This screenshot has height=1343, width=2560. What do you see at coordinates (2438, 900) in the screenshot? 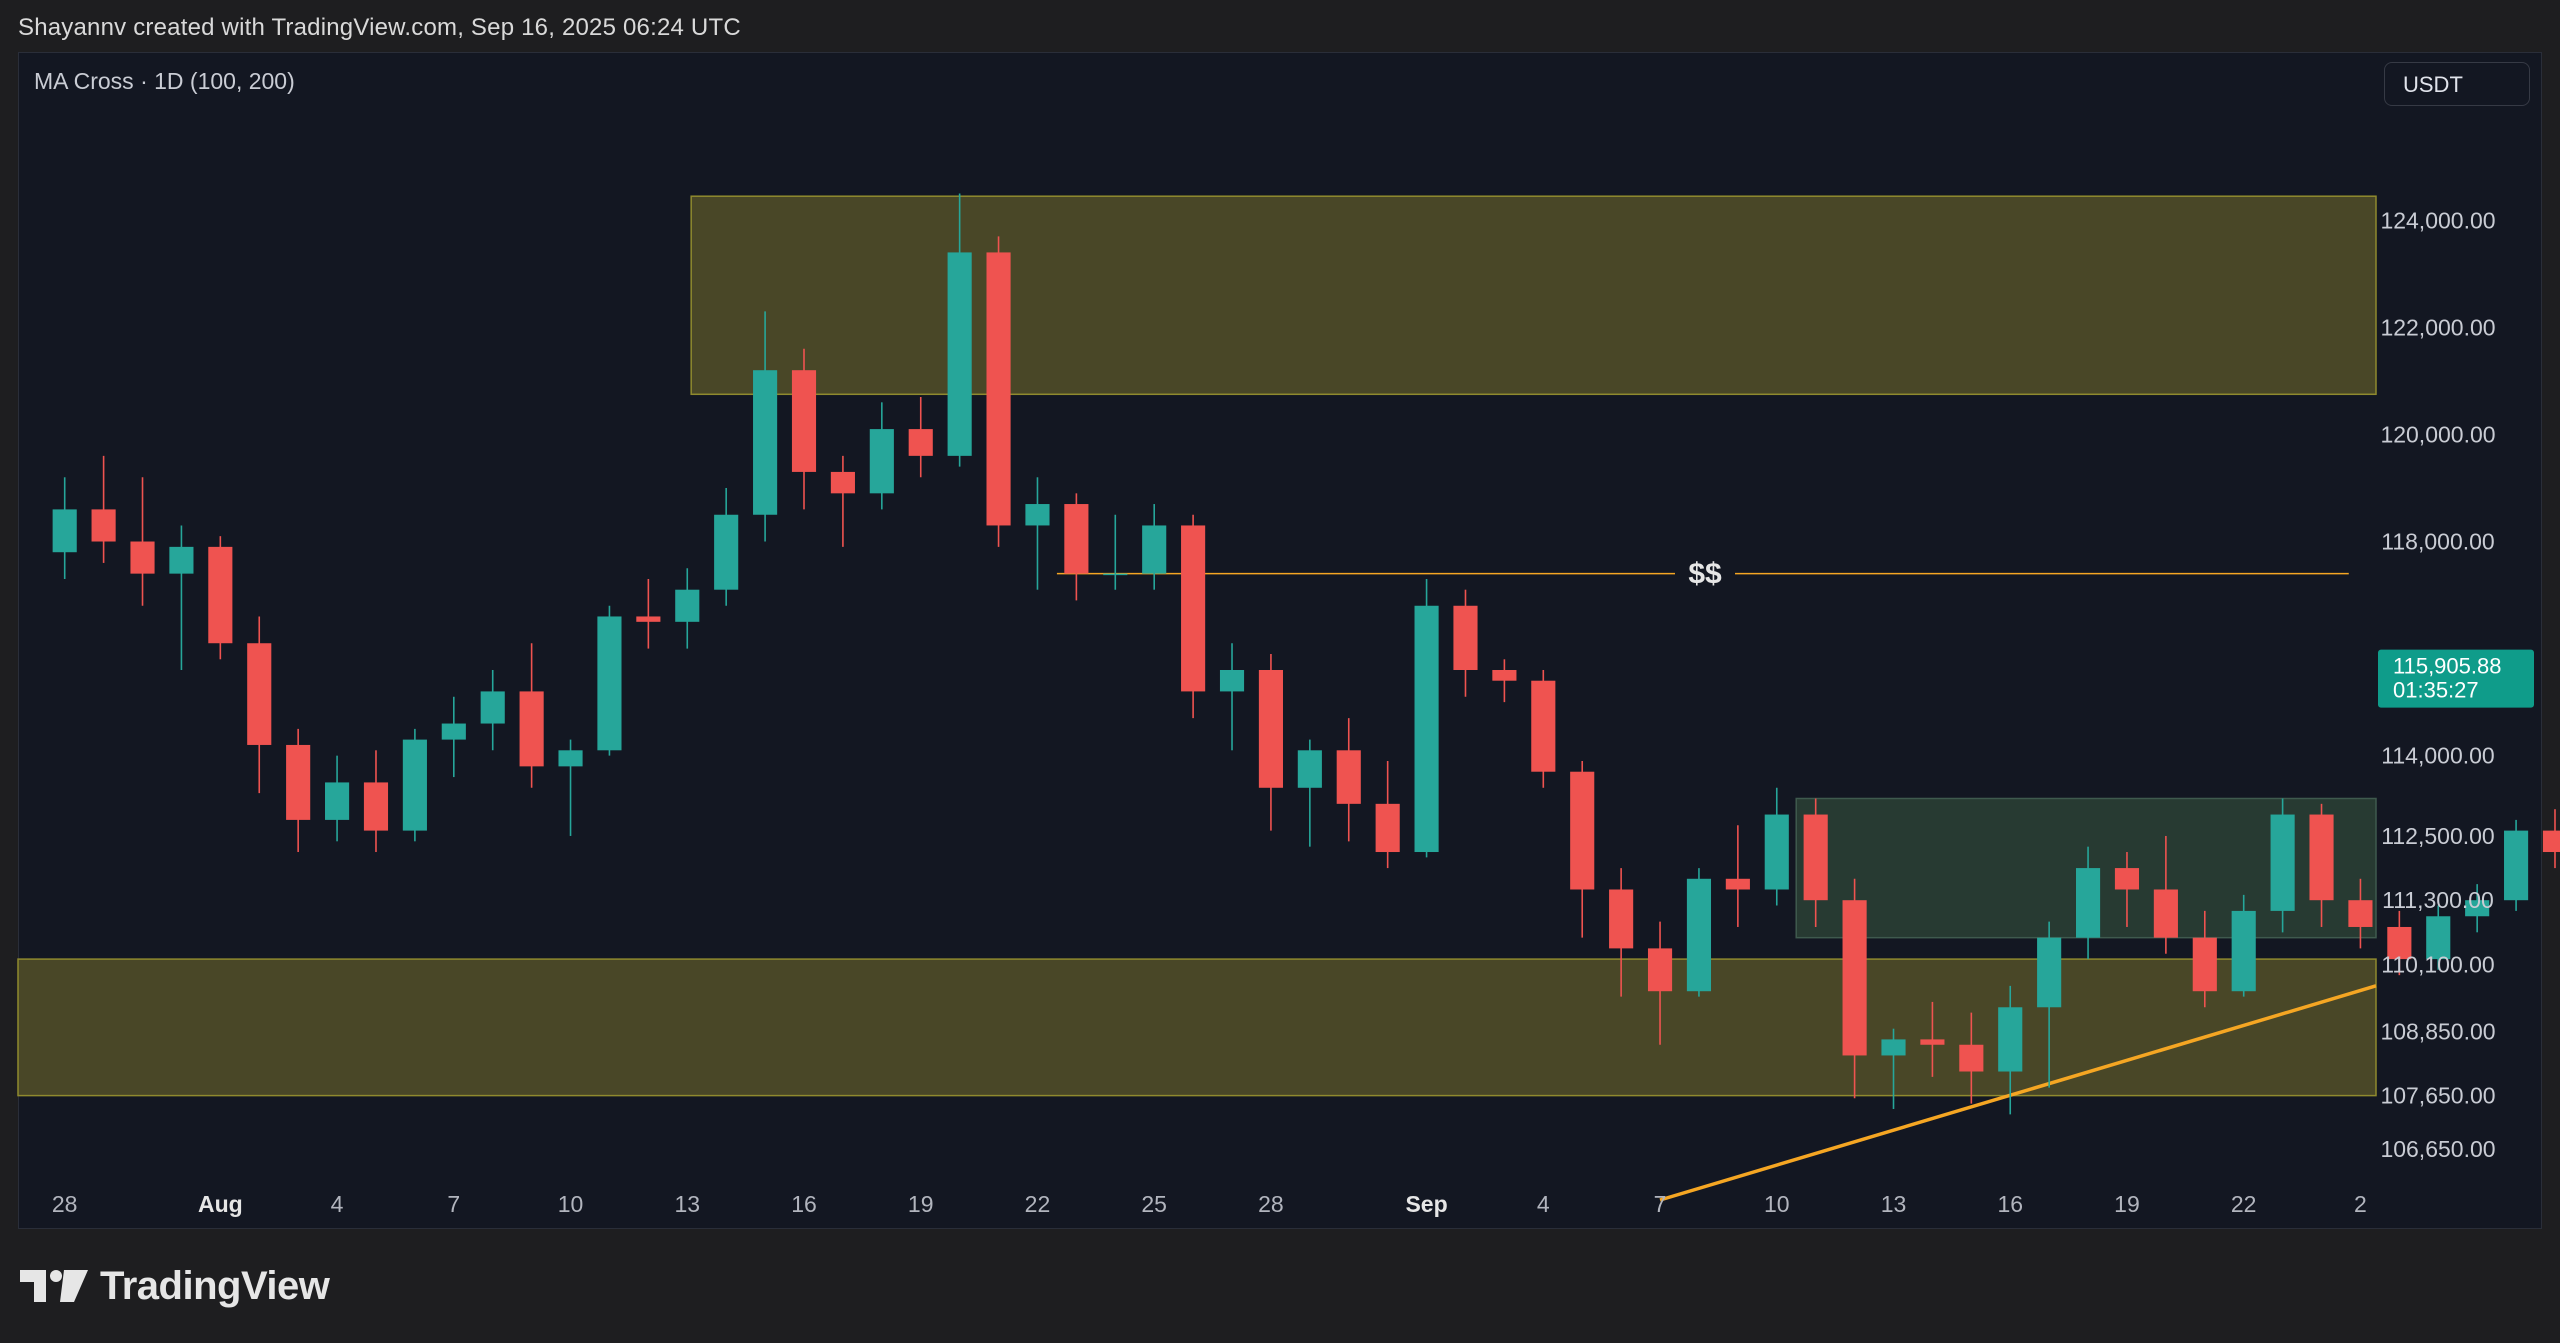
I see `y-axis-tick-label: 111,300.00` at bounding box center [2438, 900].